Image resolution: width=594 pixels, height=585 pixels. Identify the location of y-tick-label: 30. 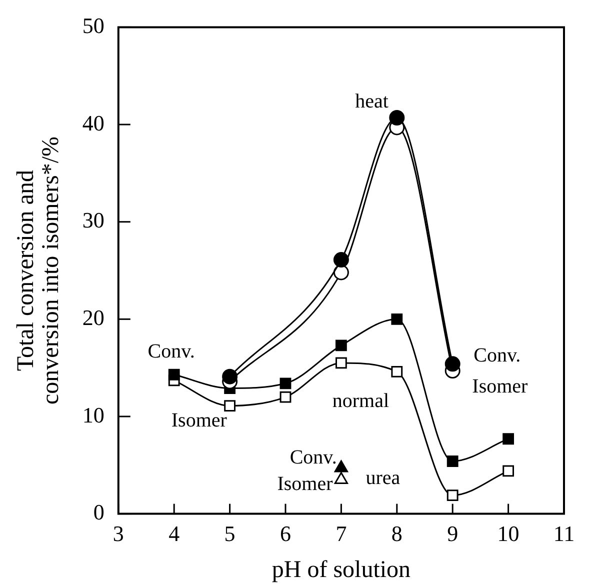
(93, 220).